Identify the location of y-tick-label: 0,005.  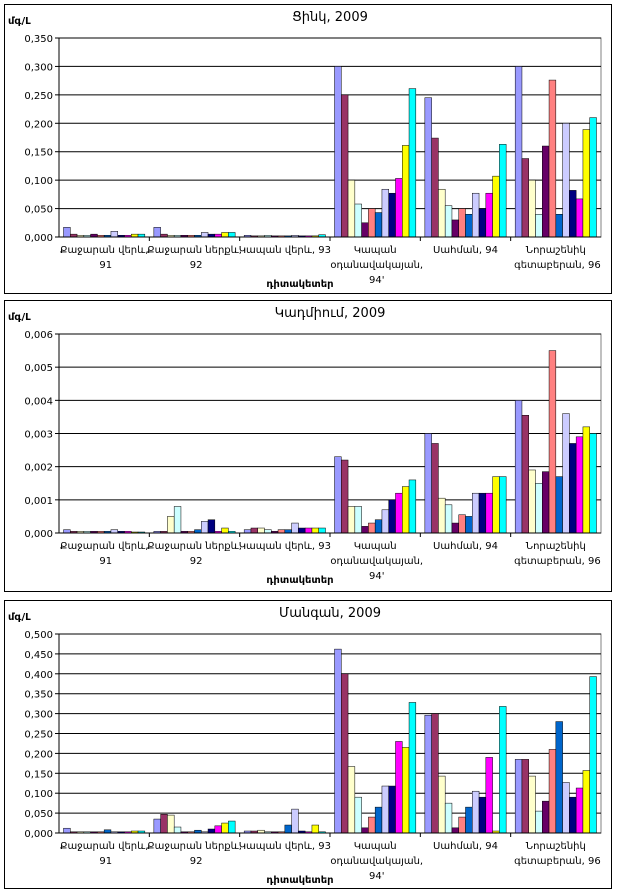
(38, 368).